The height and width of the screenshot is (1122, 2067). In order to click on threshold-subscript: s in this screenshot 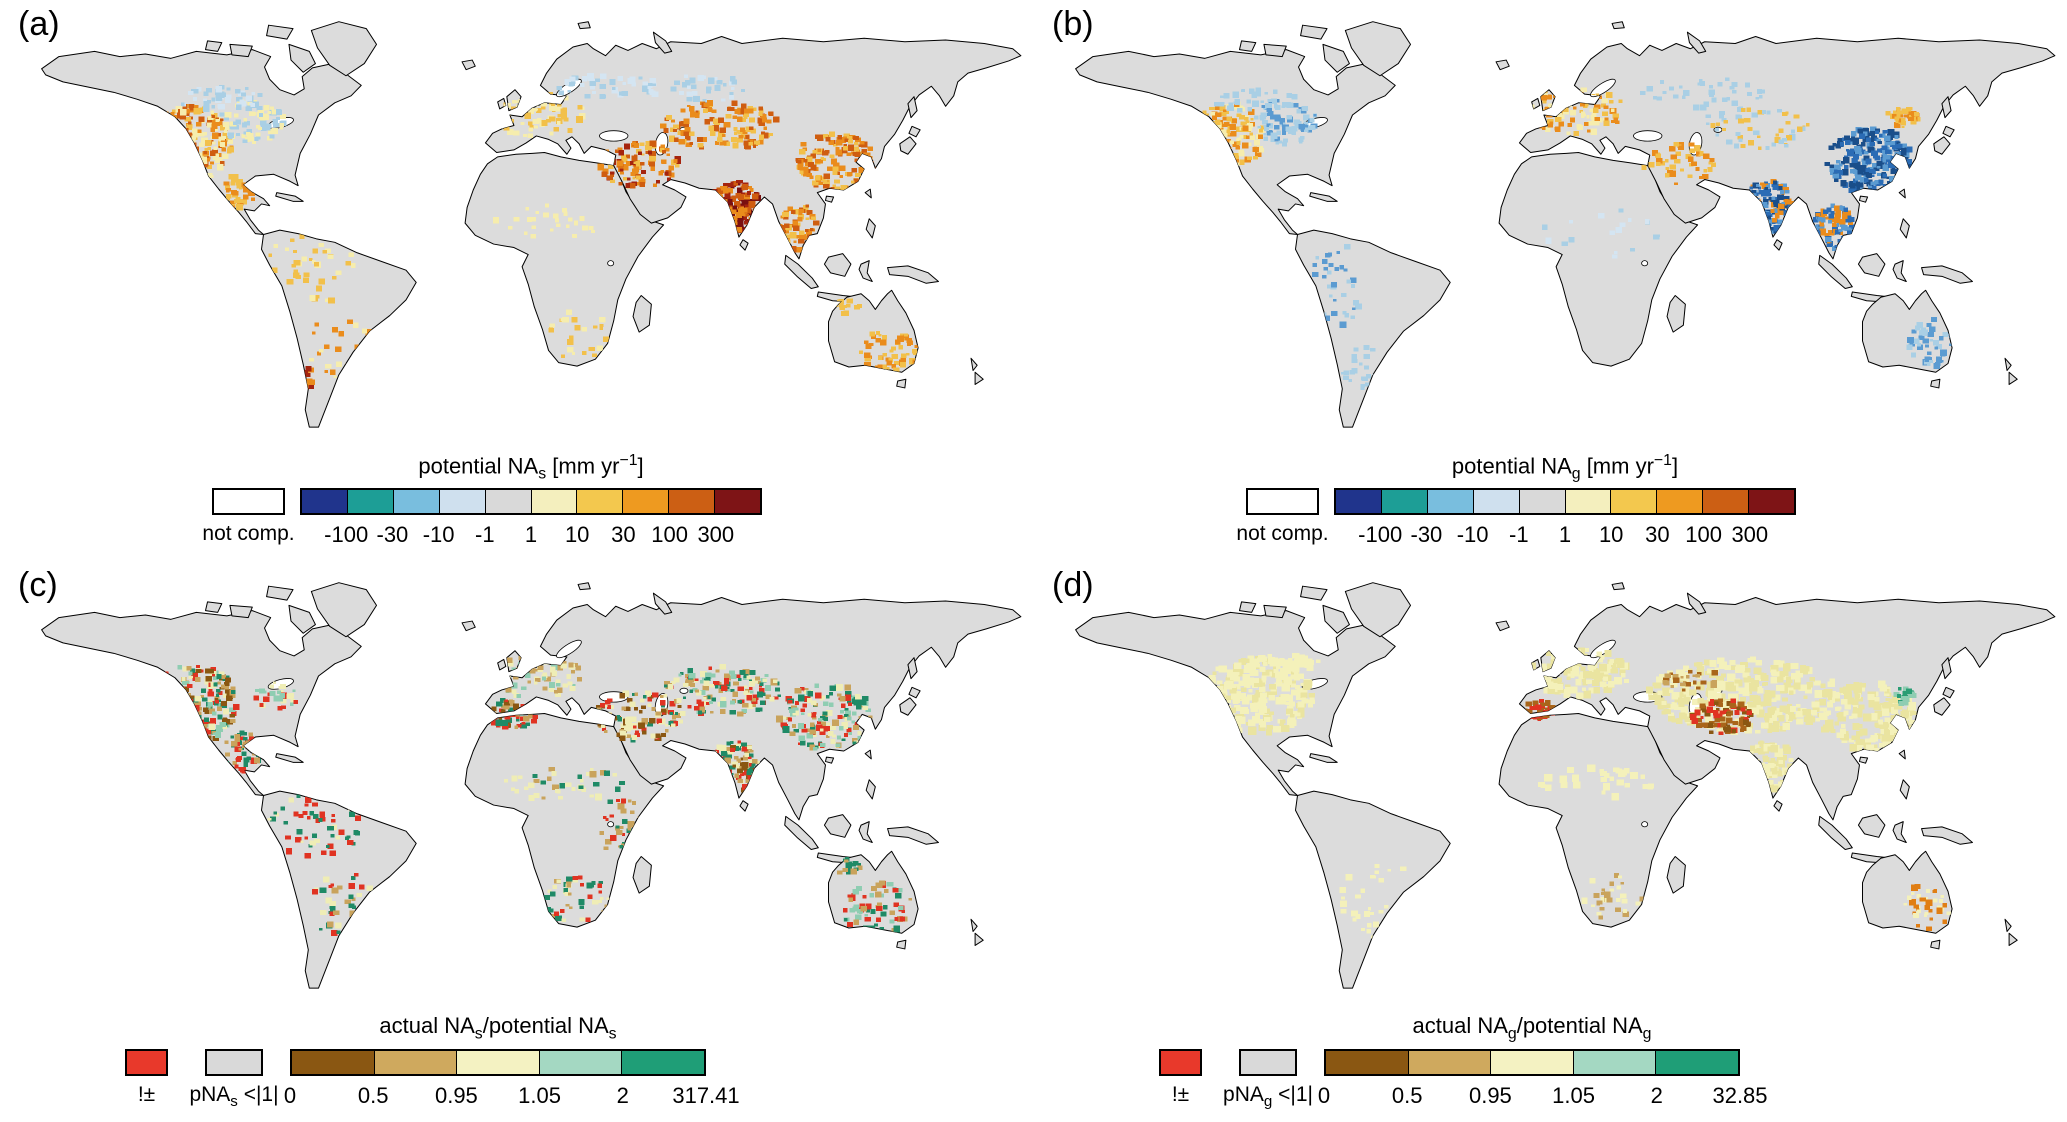, I will do `click(234, 1102)`.